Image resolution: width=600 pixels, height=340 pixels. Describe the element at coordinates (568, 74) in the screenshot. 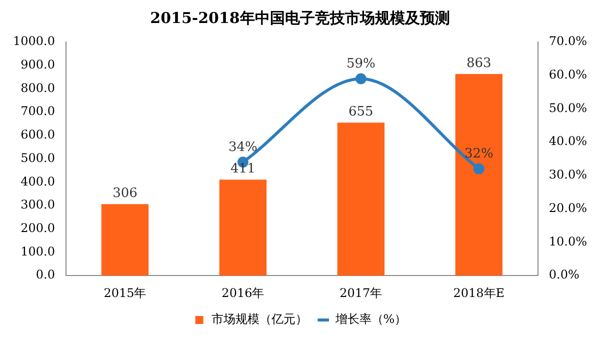

I see `y2-tick-label: 60.0%` at that location.